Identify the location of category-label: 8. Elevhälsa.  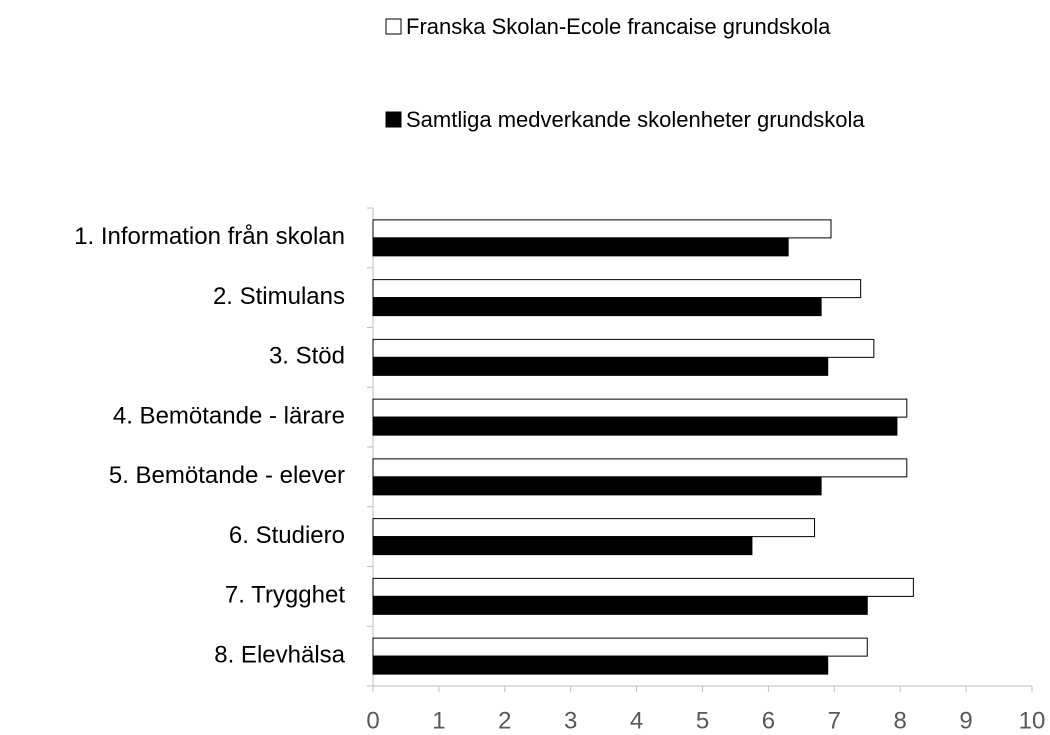
(279, 654).